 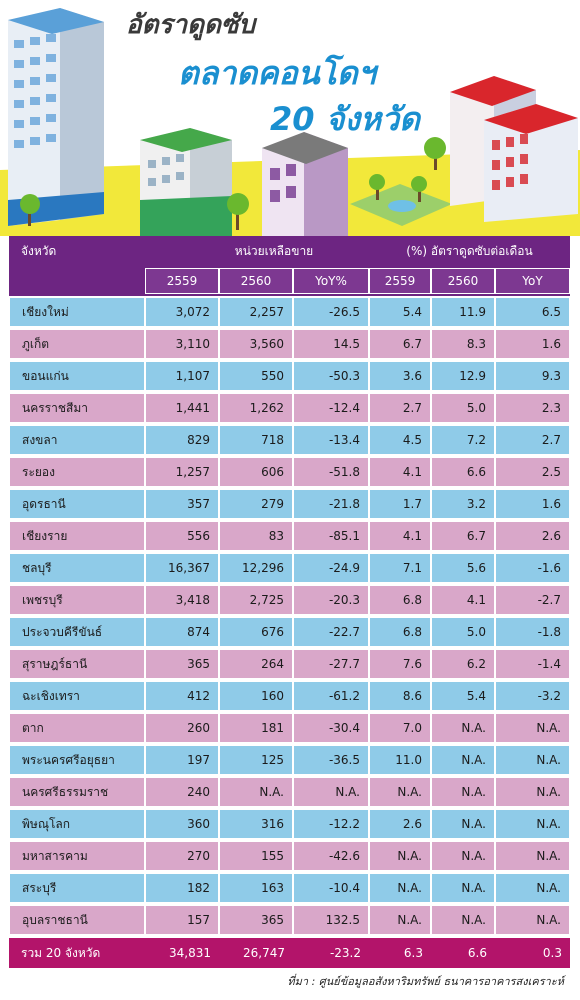 What do you see at coordinates (256, 728) in the screenshot?
I see `unsold-2560-cell: 181` at bounding box center [256, 728].